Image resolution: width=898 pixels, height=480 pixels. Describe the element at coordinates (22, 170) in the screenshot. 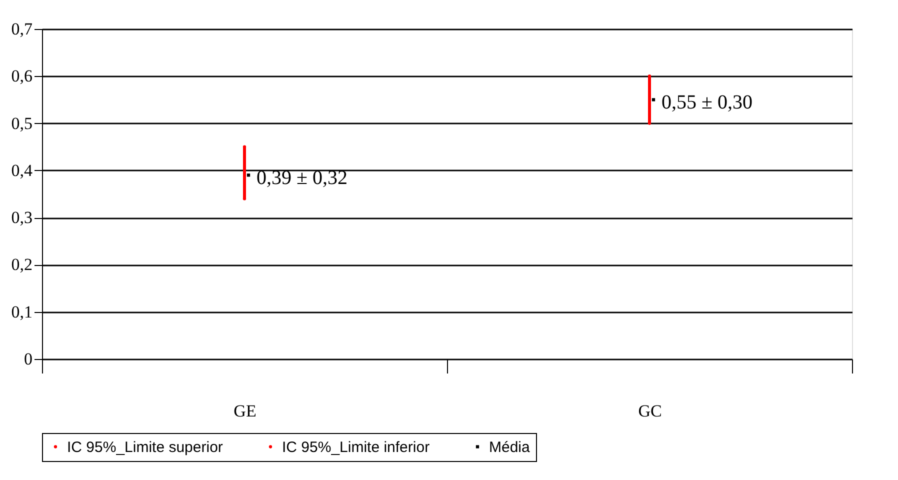

I see `y-tick-label: 0,4` at that location.